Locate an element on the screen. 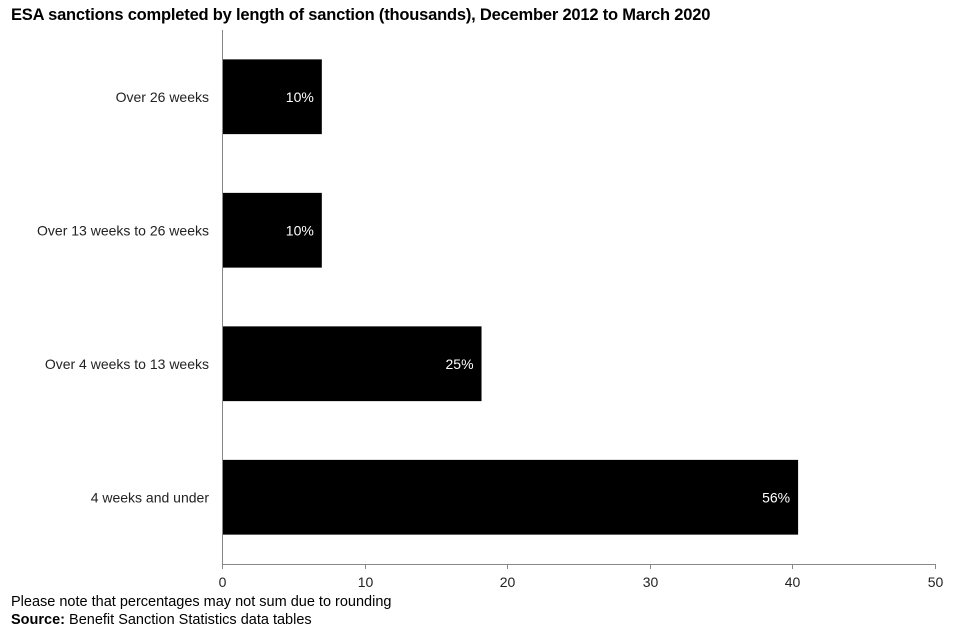 This screenshot has width=960, height=640. category-label: Over 26 weeks is located at coordinates (162, 97).